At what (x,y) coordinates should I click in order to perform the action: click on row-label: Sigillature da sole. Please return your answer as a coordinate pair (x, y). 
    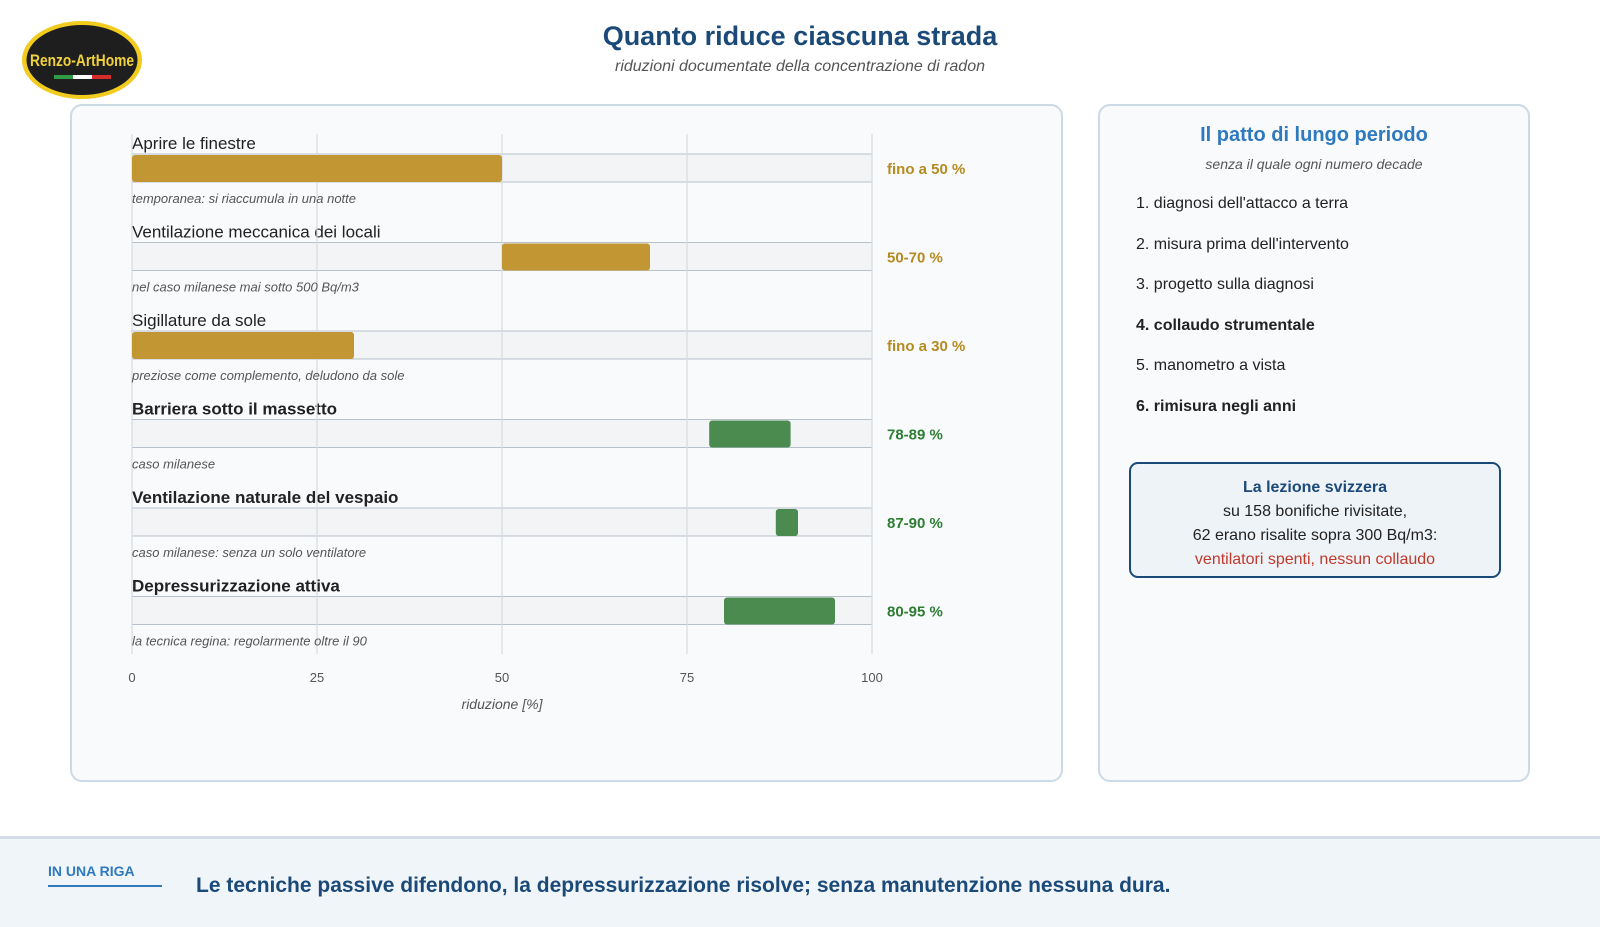
    Looking at the image, I should click on (199, 320).